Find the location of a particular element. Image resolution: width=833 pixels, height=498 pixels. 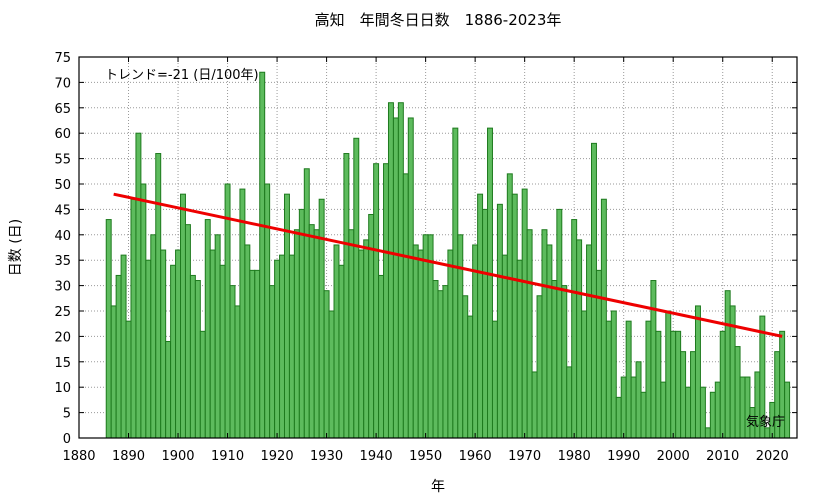

trend-annotation: トレンド=-21 (日/100年) is located at coordinates (182, 75).